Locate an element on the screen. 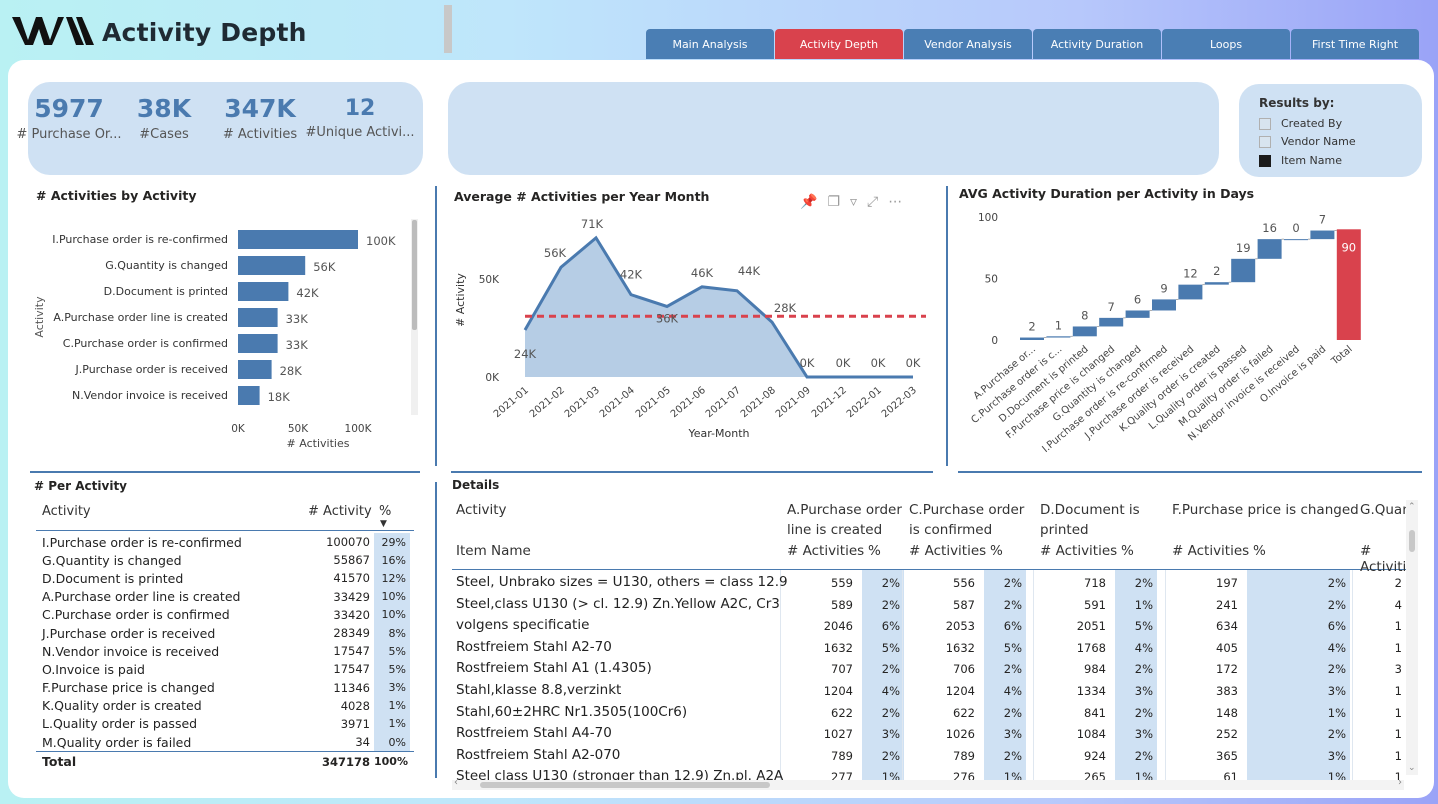 Image resolution: width=1438 pixels, height=804 pixels. row-item-name: volgens specificatie is located at coordinates (523, 625).